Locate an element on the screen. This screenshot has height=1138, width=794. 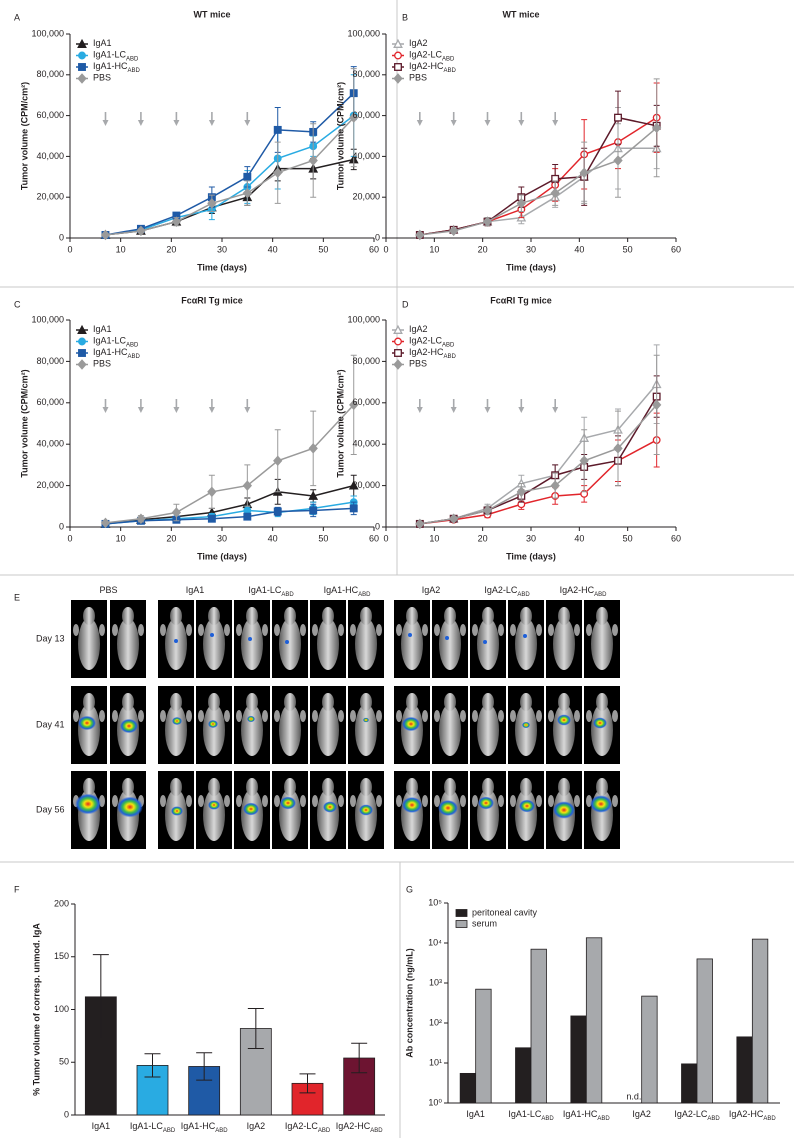
row-label: Day 56 is located at coordinates (50, 809).